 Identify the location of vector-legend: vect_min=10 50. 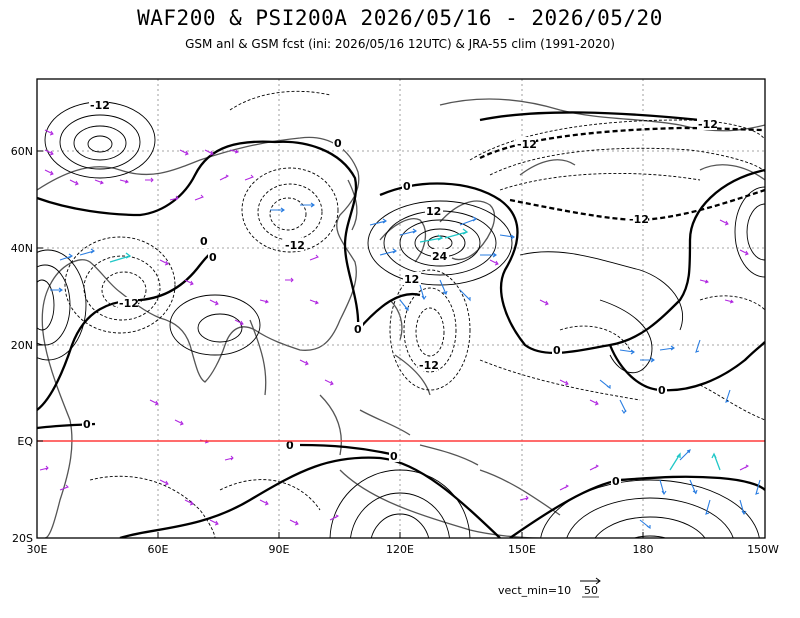
(549, 587).